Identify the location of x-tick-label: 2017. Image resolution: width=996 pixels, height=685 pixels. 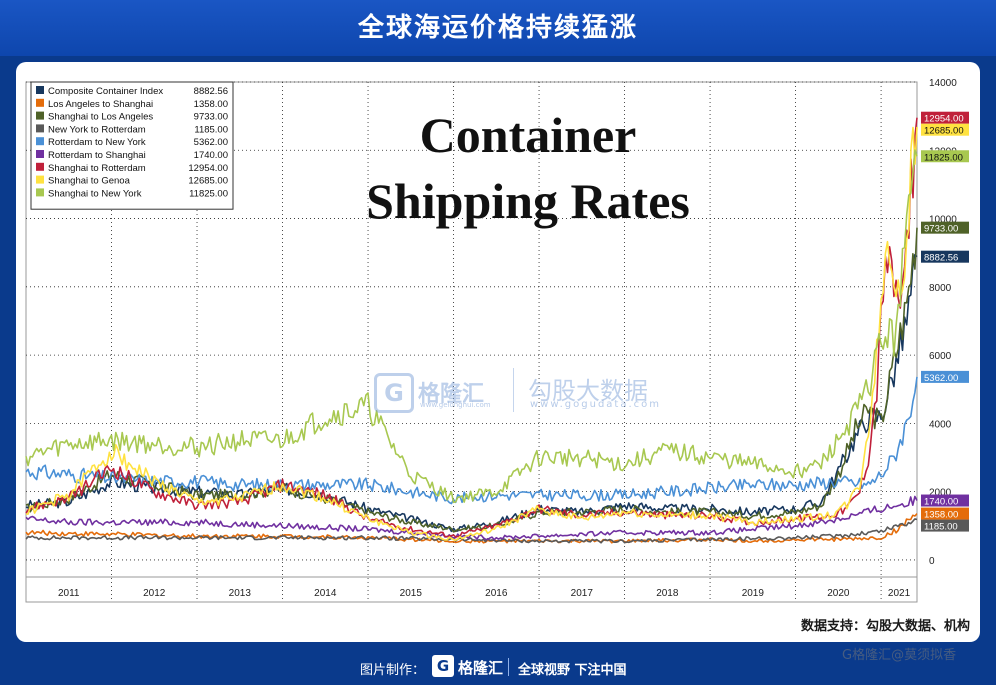
(582, 593).